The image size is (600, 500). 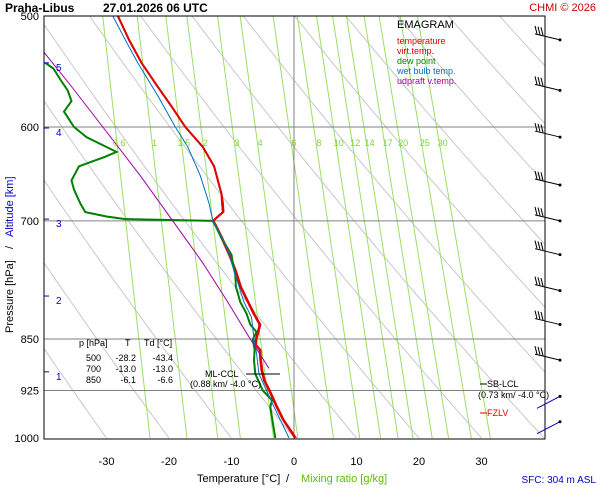 I want to click on ml-ccl-annotation: ML-CCL (0.88 km/ -4.0 °C), so click(x=235, y=379).